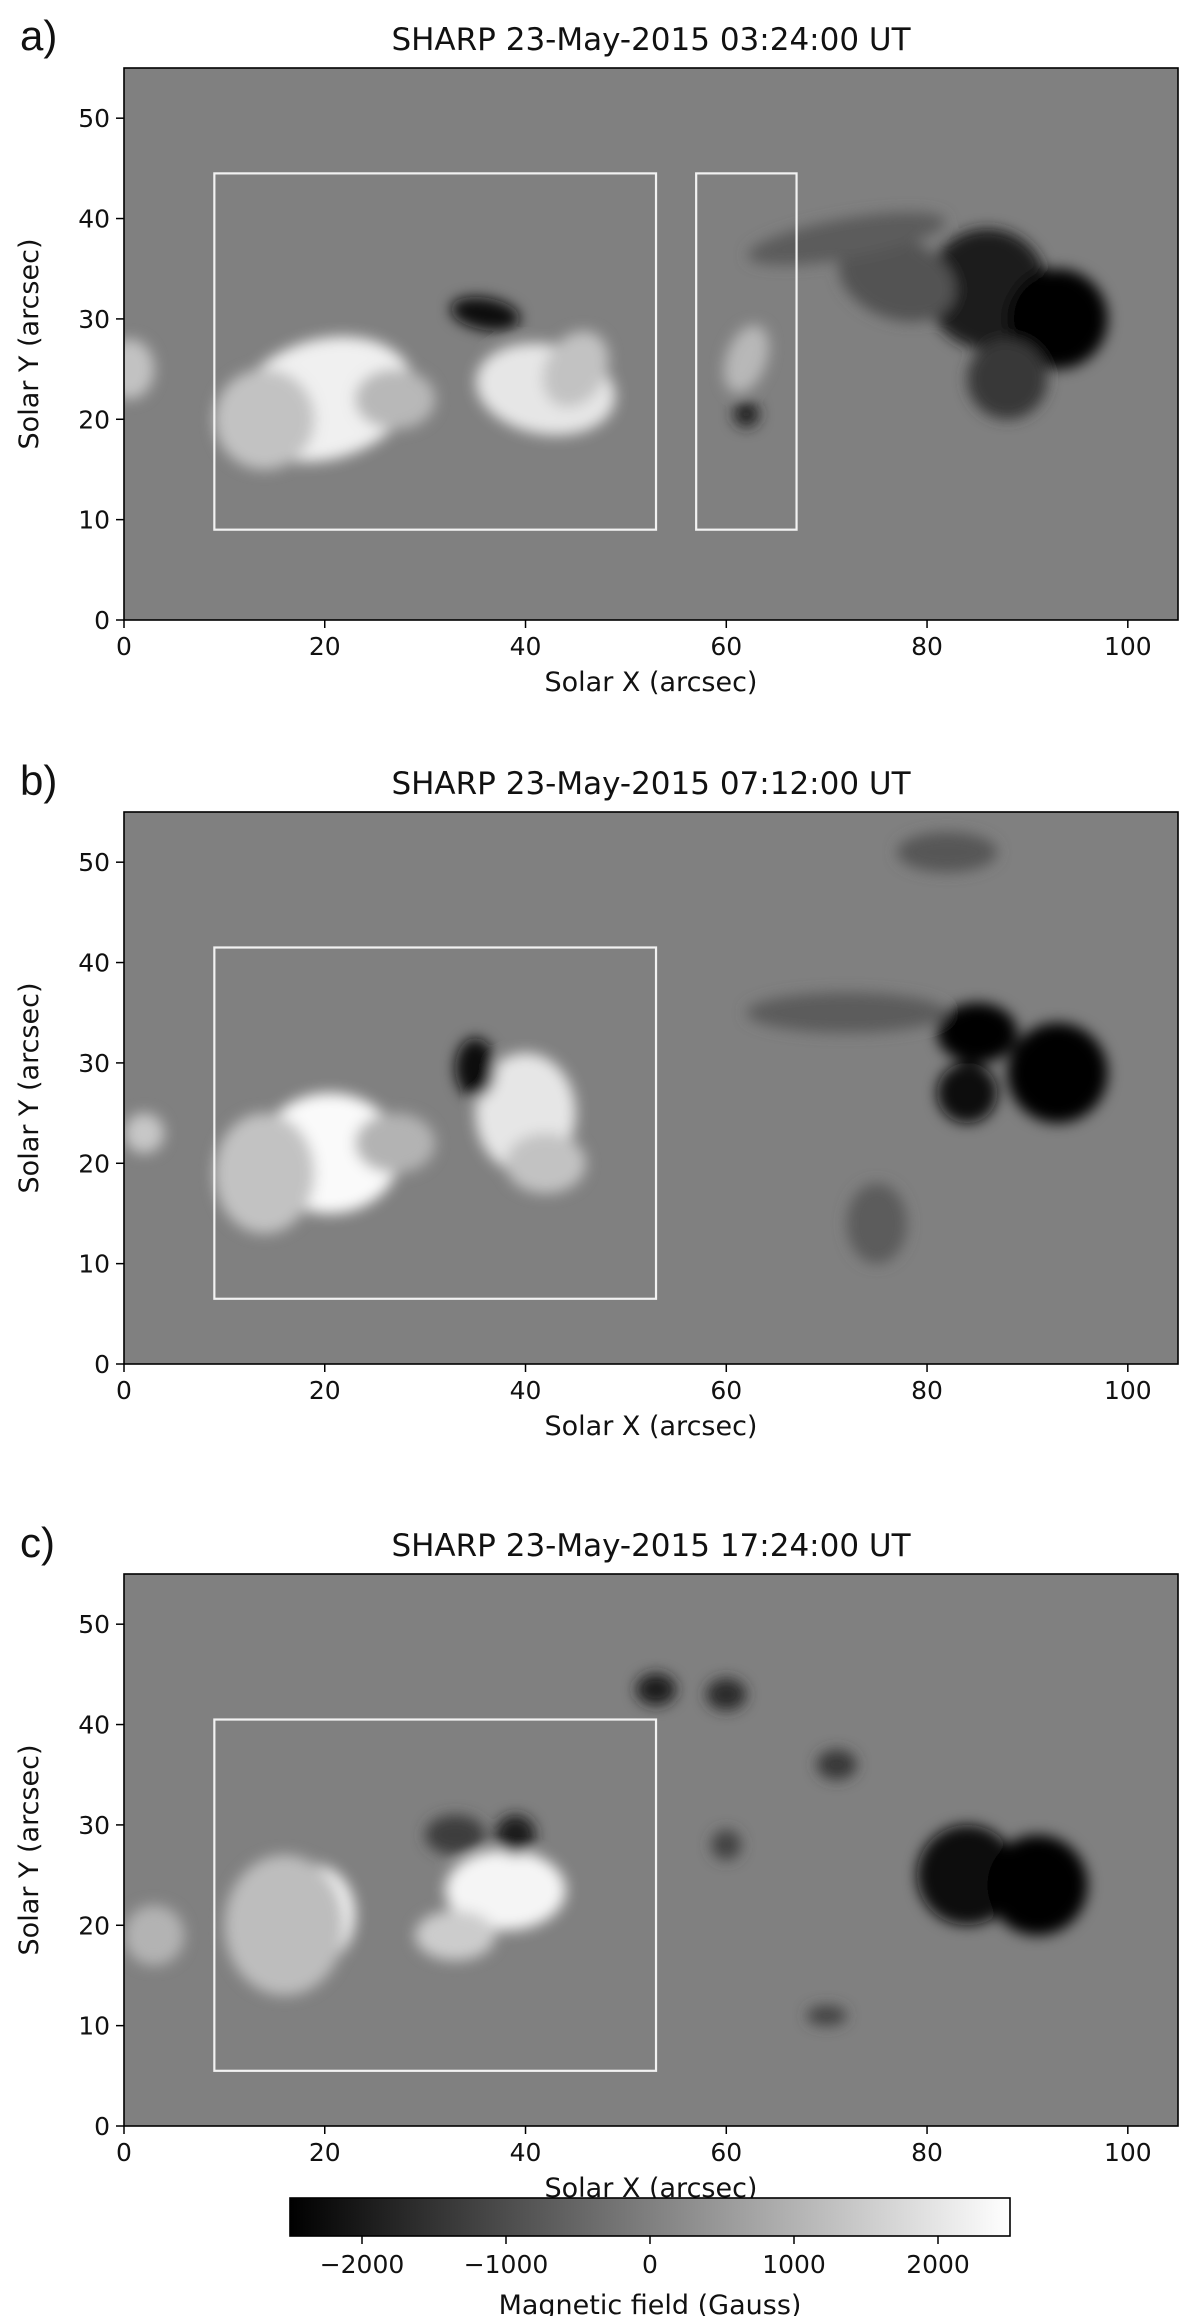 The width and height of the screenshot is (1200, 2316). Describe the element at coordinates (38, 35) in the screenshot. I see `panel-letter: a)` at that location.